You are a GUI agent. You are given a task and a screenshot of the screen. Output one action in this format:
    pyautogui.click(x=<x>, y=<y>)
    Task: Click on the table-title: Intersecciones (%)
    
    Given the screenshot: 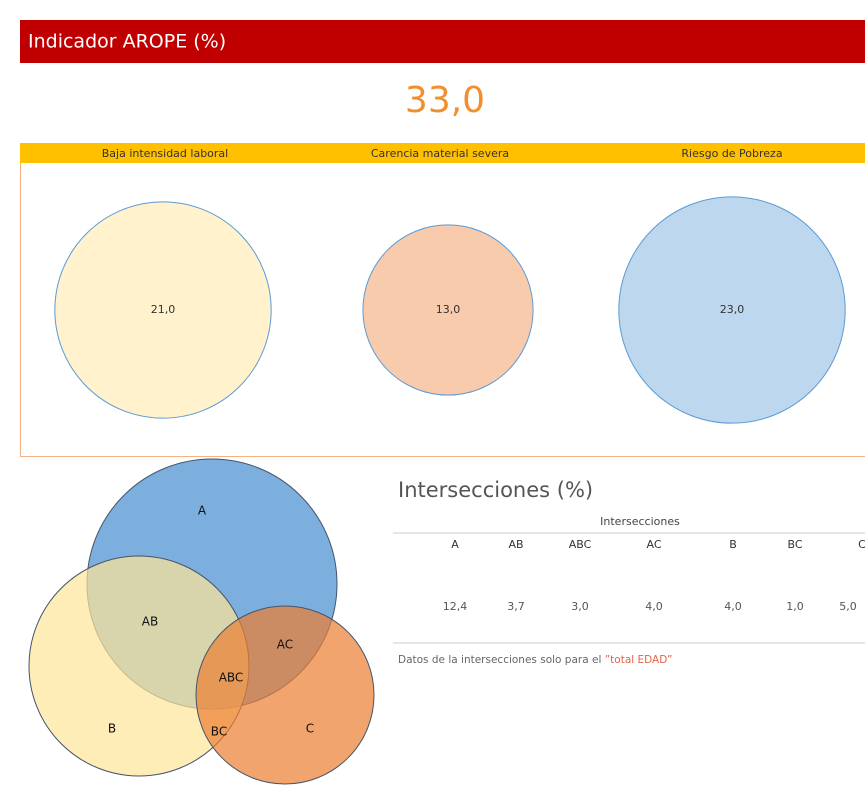 What is the action you would take?
    pyautogui.click(x=495, y=490)
    